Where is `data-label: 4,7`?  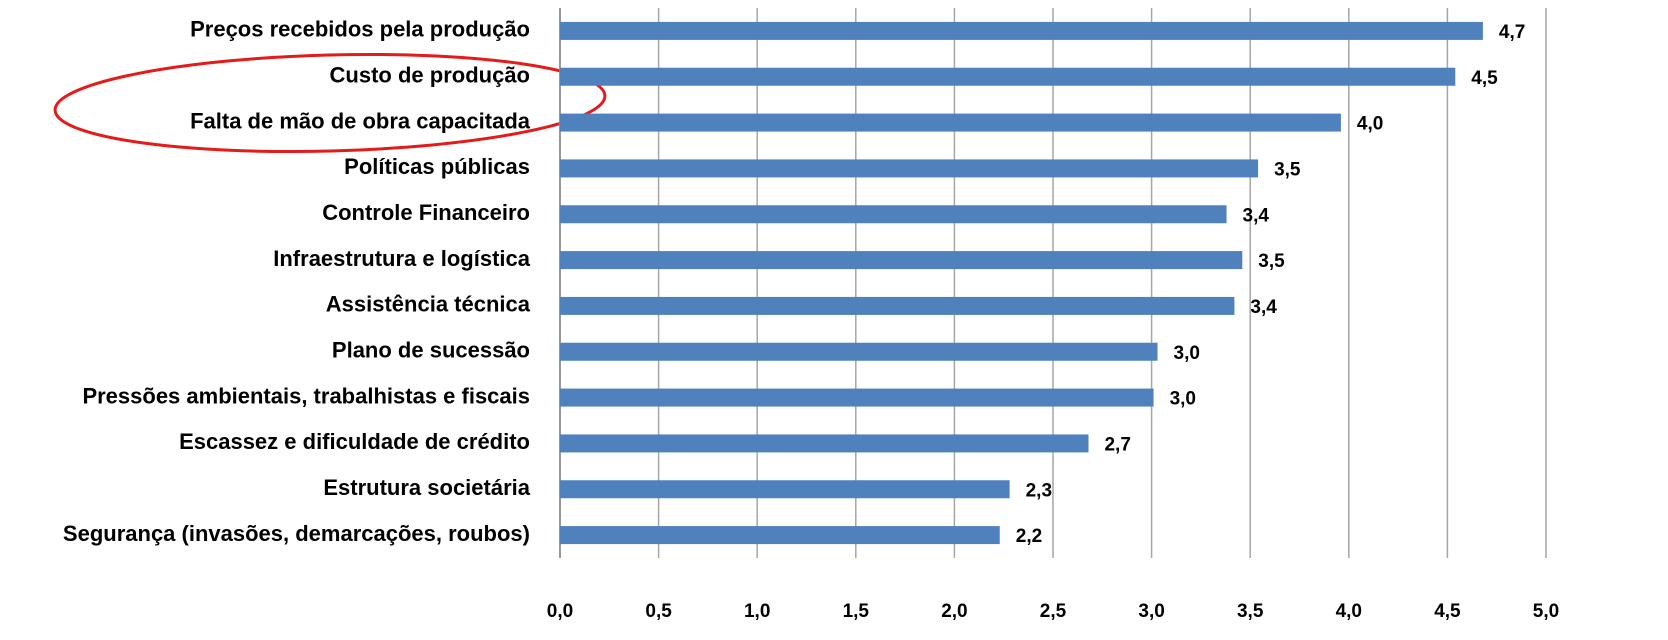
data-label: 4,7 is located at coordinates (1512, 32).